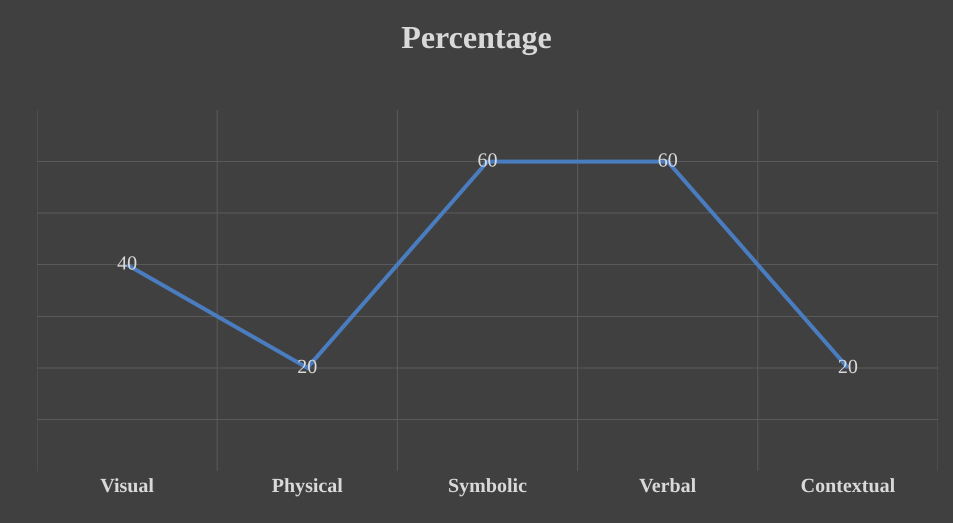 The image size is (953, 523). Describe the element at coordinates (308, 486) in the screenshot. I see `x-tick-label: Physical` at that location.